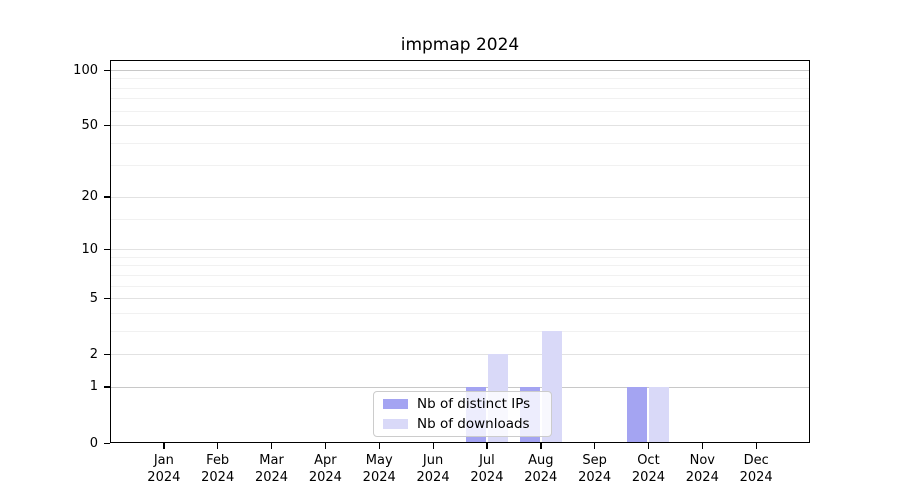  Describe the element at coordinates (85, 70) in the screenshot. I see `y-tick-label: 100` at that location.